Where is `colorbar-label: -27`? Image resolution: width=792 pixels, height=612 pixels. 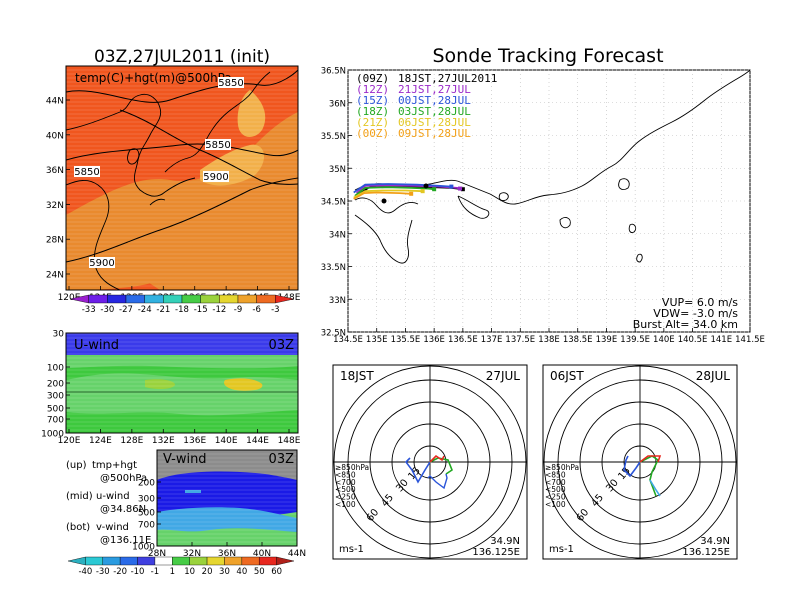
colorbar-label: -27 is located at coordinates (126, 310).